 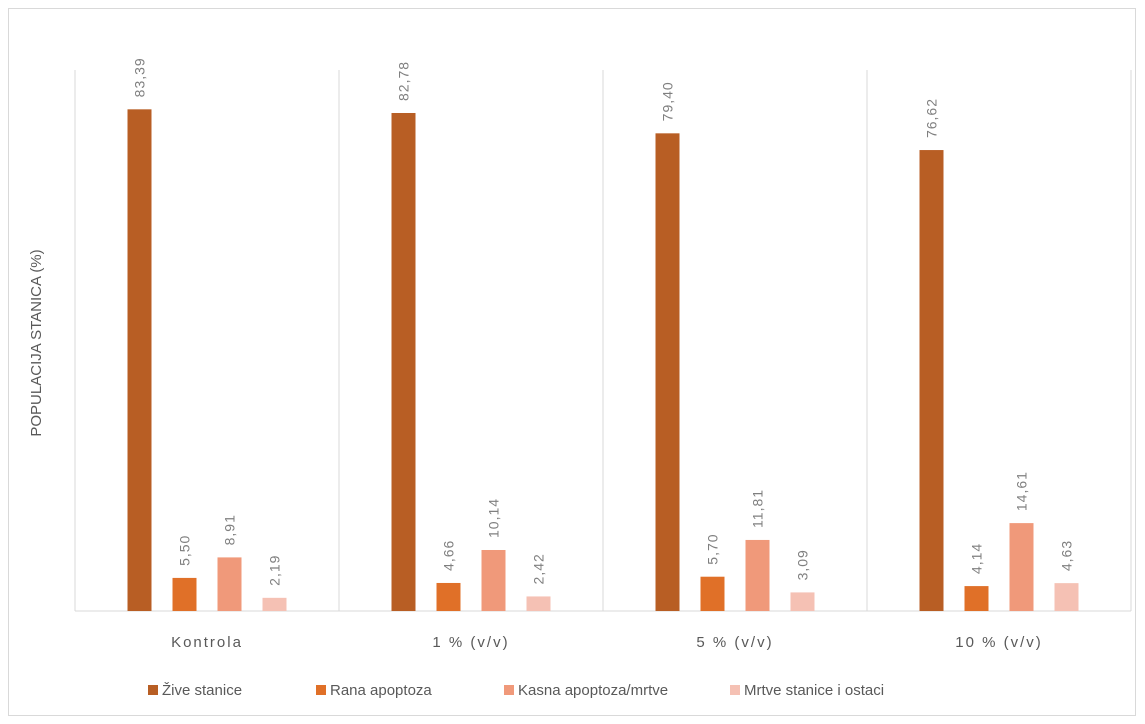 I want to click on data-label: 79,40, so click(x=668, y=101).